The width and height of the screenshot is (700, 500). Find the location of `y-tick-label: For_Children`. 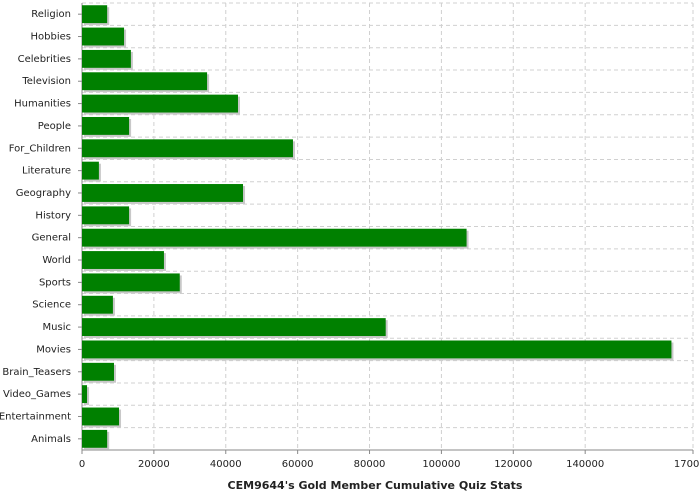

y-tick-label: For_Children is located at coordinates (40, 148).